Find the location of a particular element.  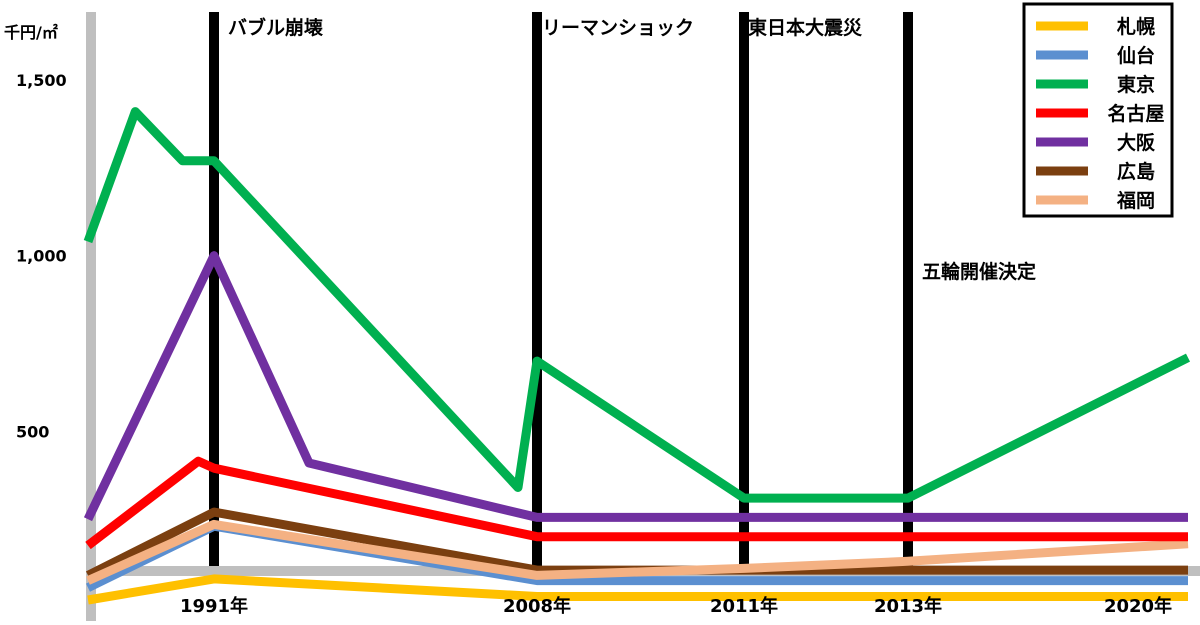

legend-label: 仙台 is located at coordinates (1136, 55).